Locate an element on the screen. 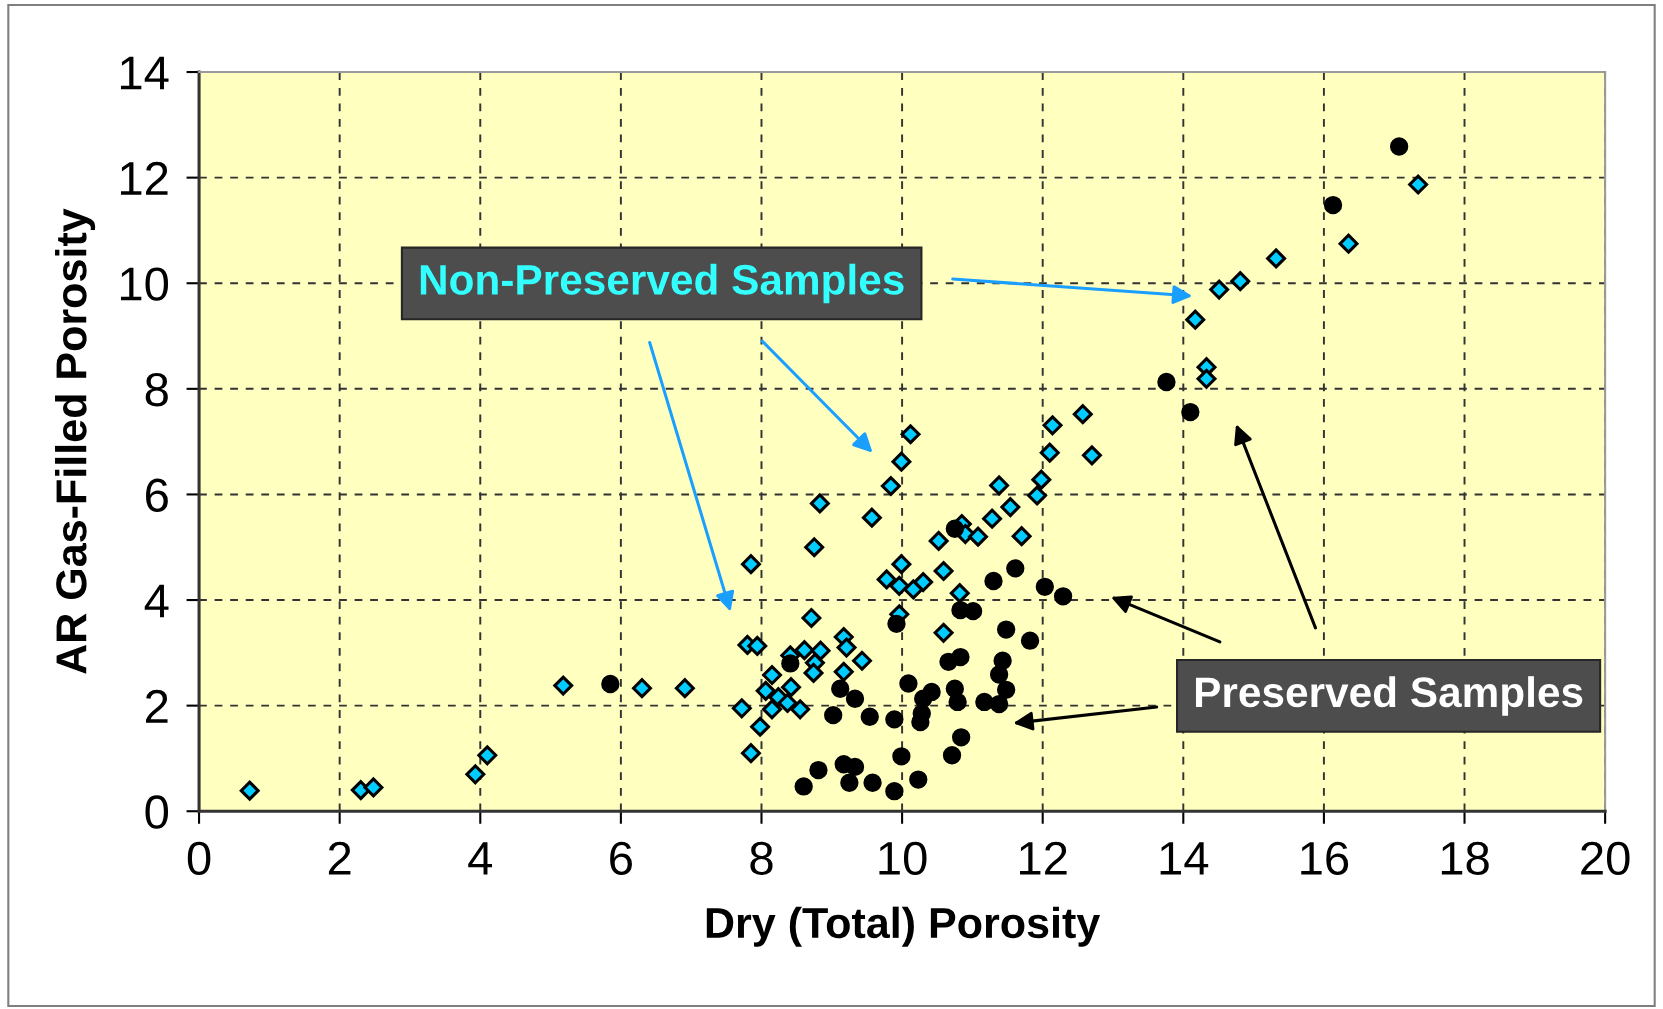 This screenshot has width=1663, height=1009. x-tick-label: 12 is located at coordinates (1043, 858).